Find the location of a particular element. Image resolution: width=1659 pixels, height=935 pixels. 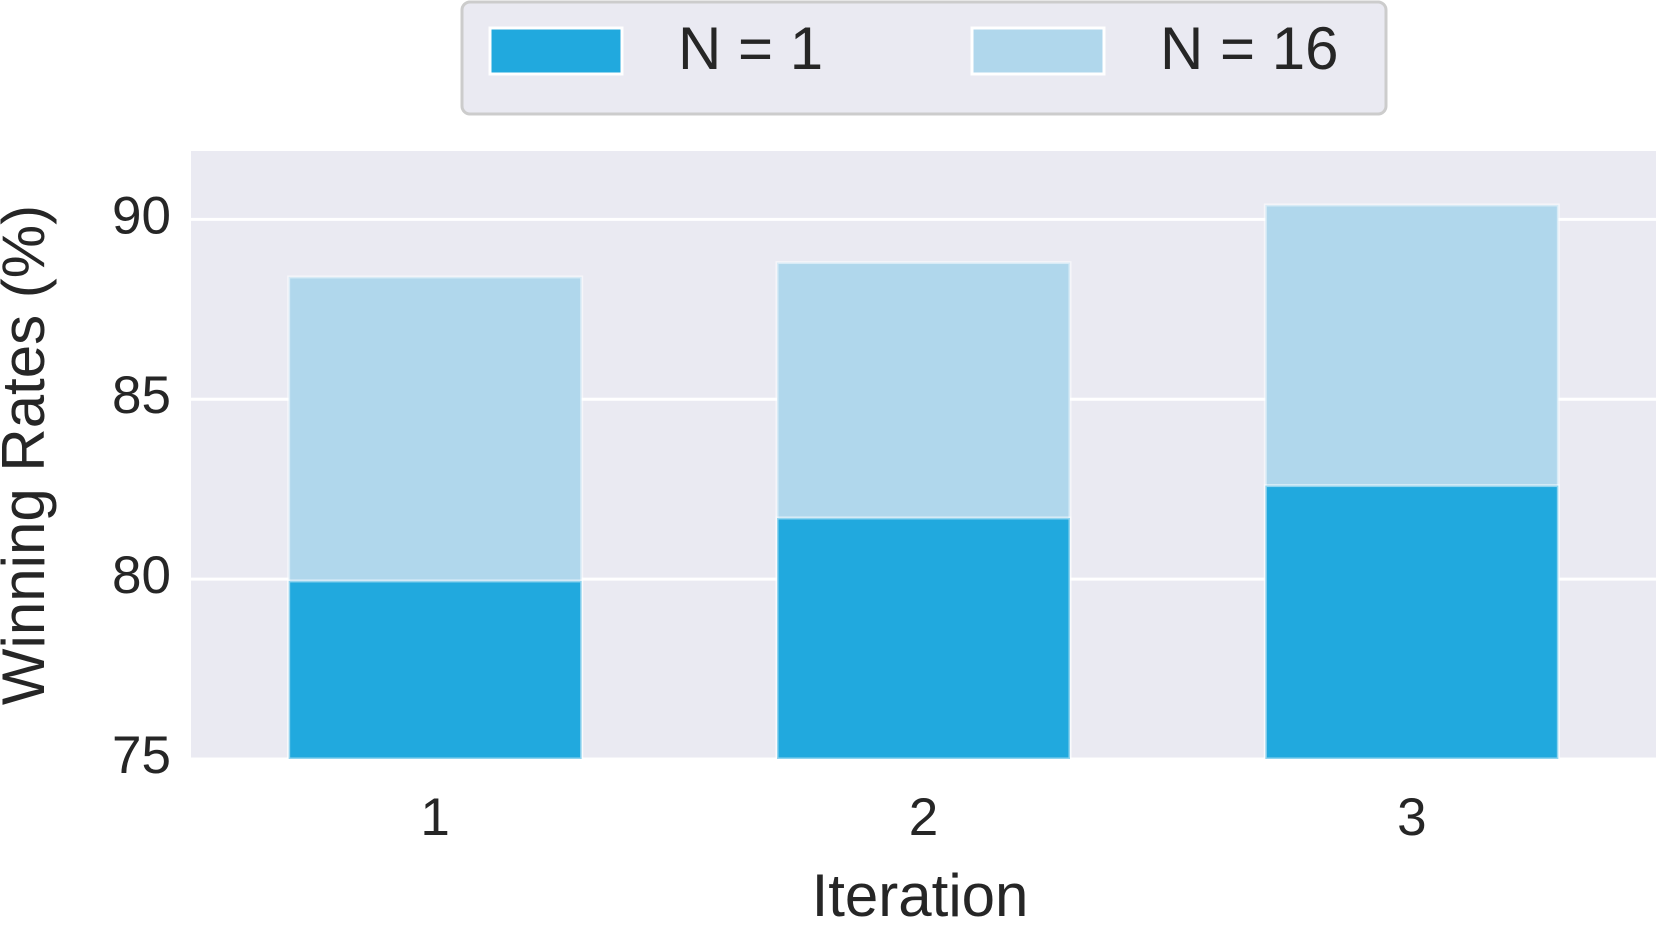

legend is located at coordinates (924, 58).